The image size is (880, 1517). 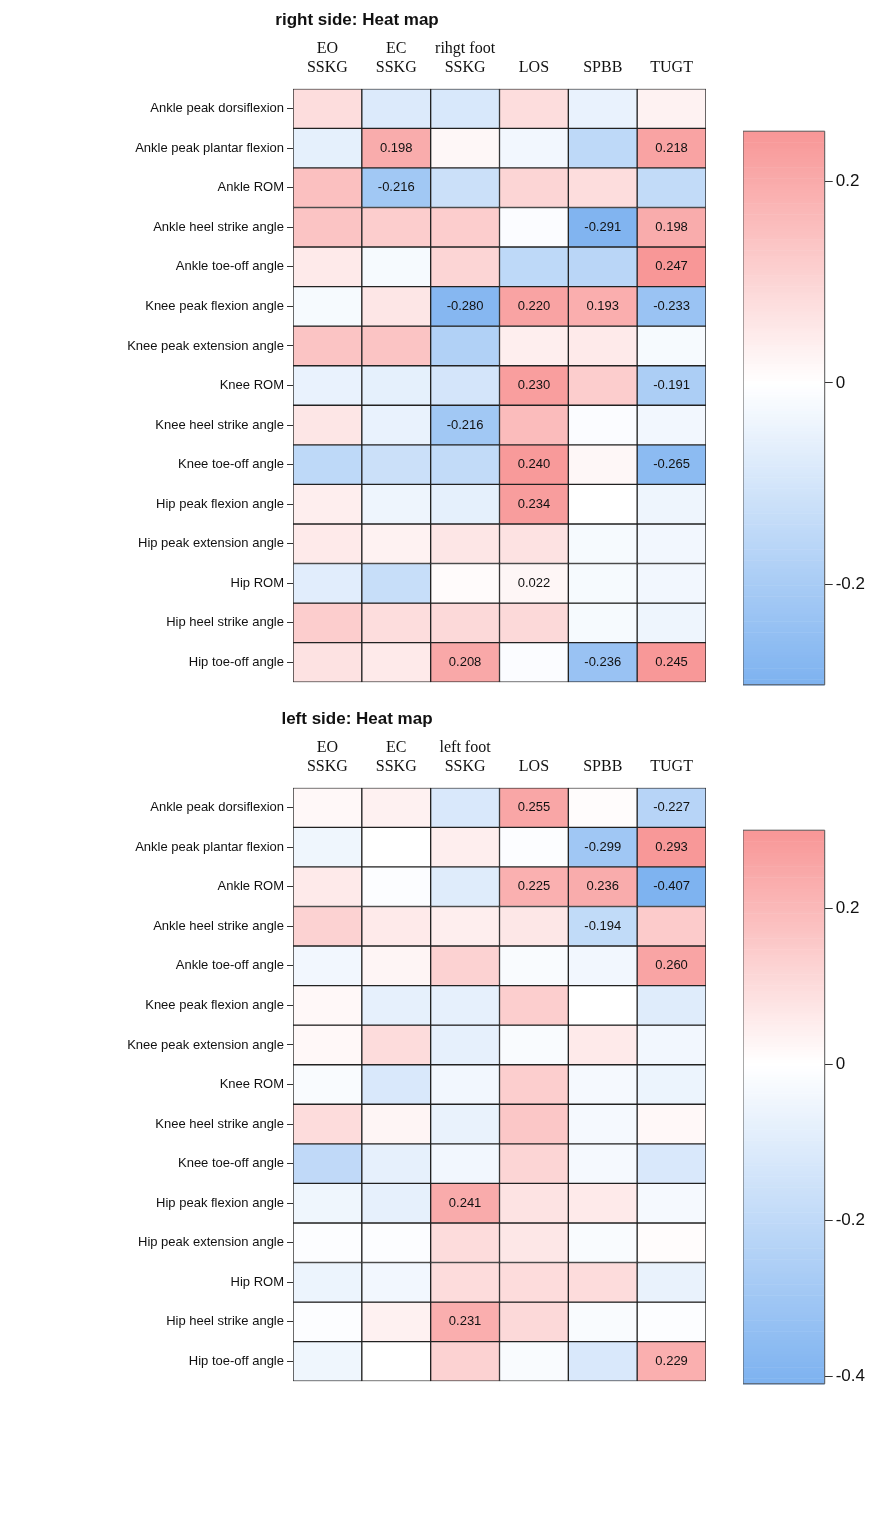 What do you see at coordinates (534, 807) in the screenshot?
I see `data-label: 0.255` at bounding box center [534, 807].